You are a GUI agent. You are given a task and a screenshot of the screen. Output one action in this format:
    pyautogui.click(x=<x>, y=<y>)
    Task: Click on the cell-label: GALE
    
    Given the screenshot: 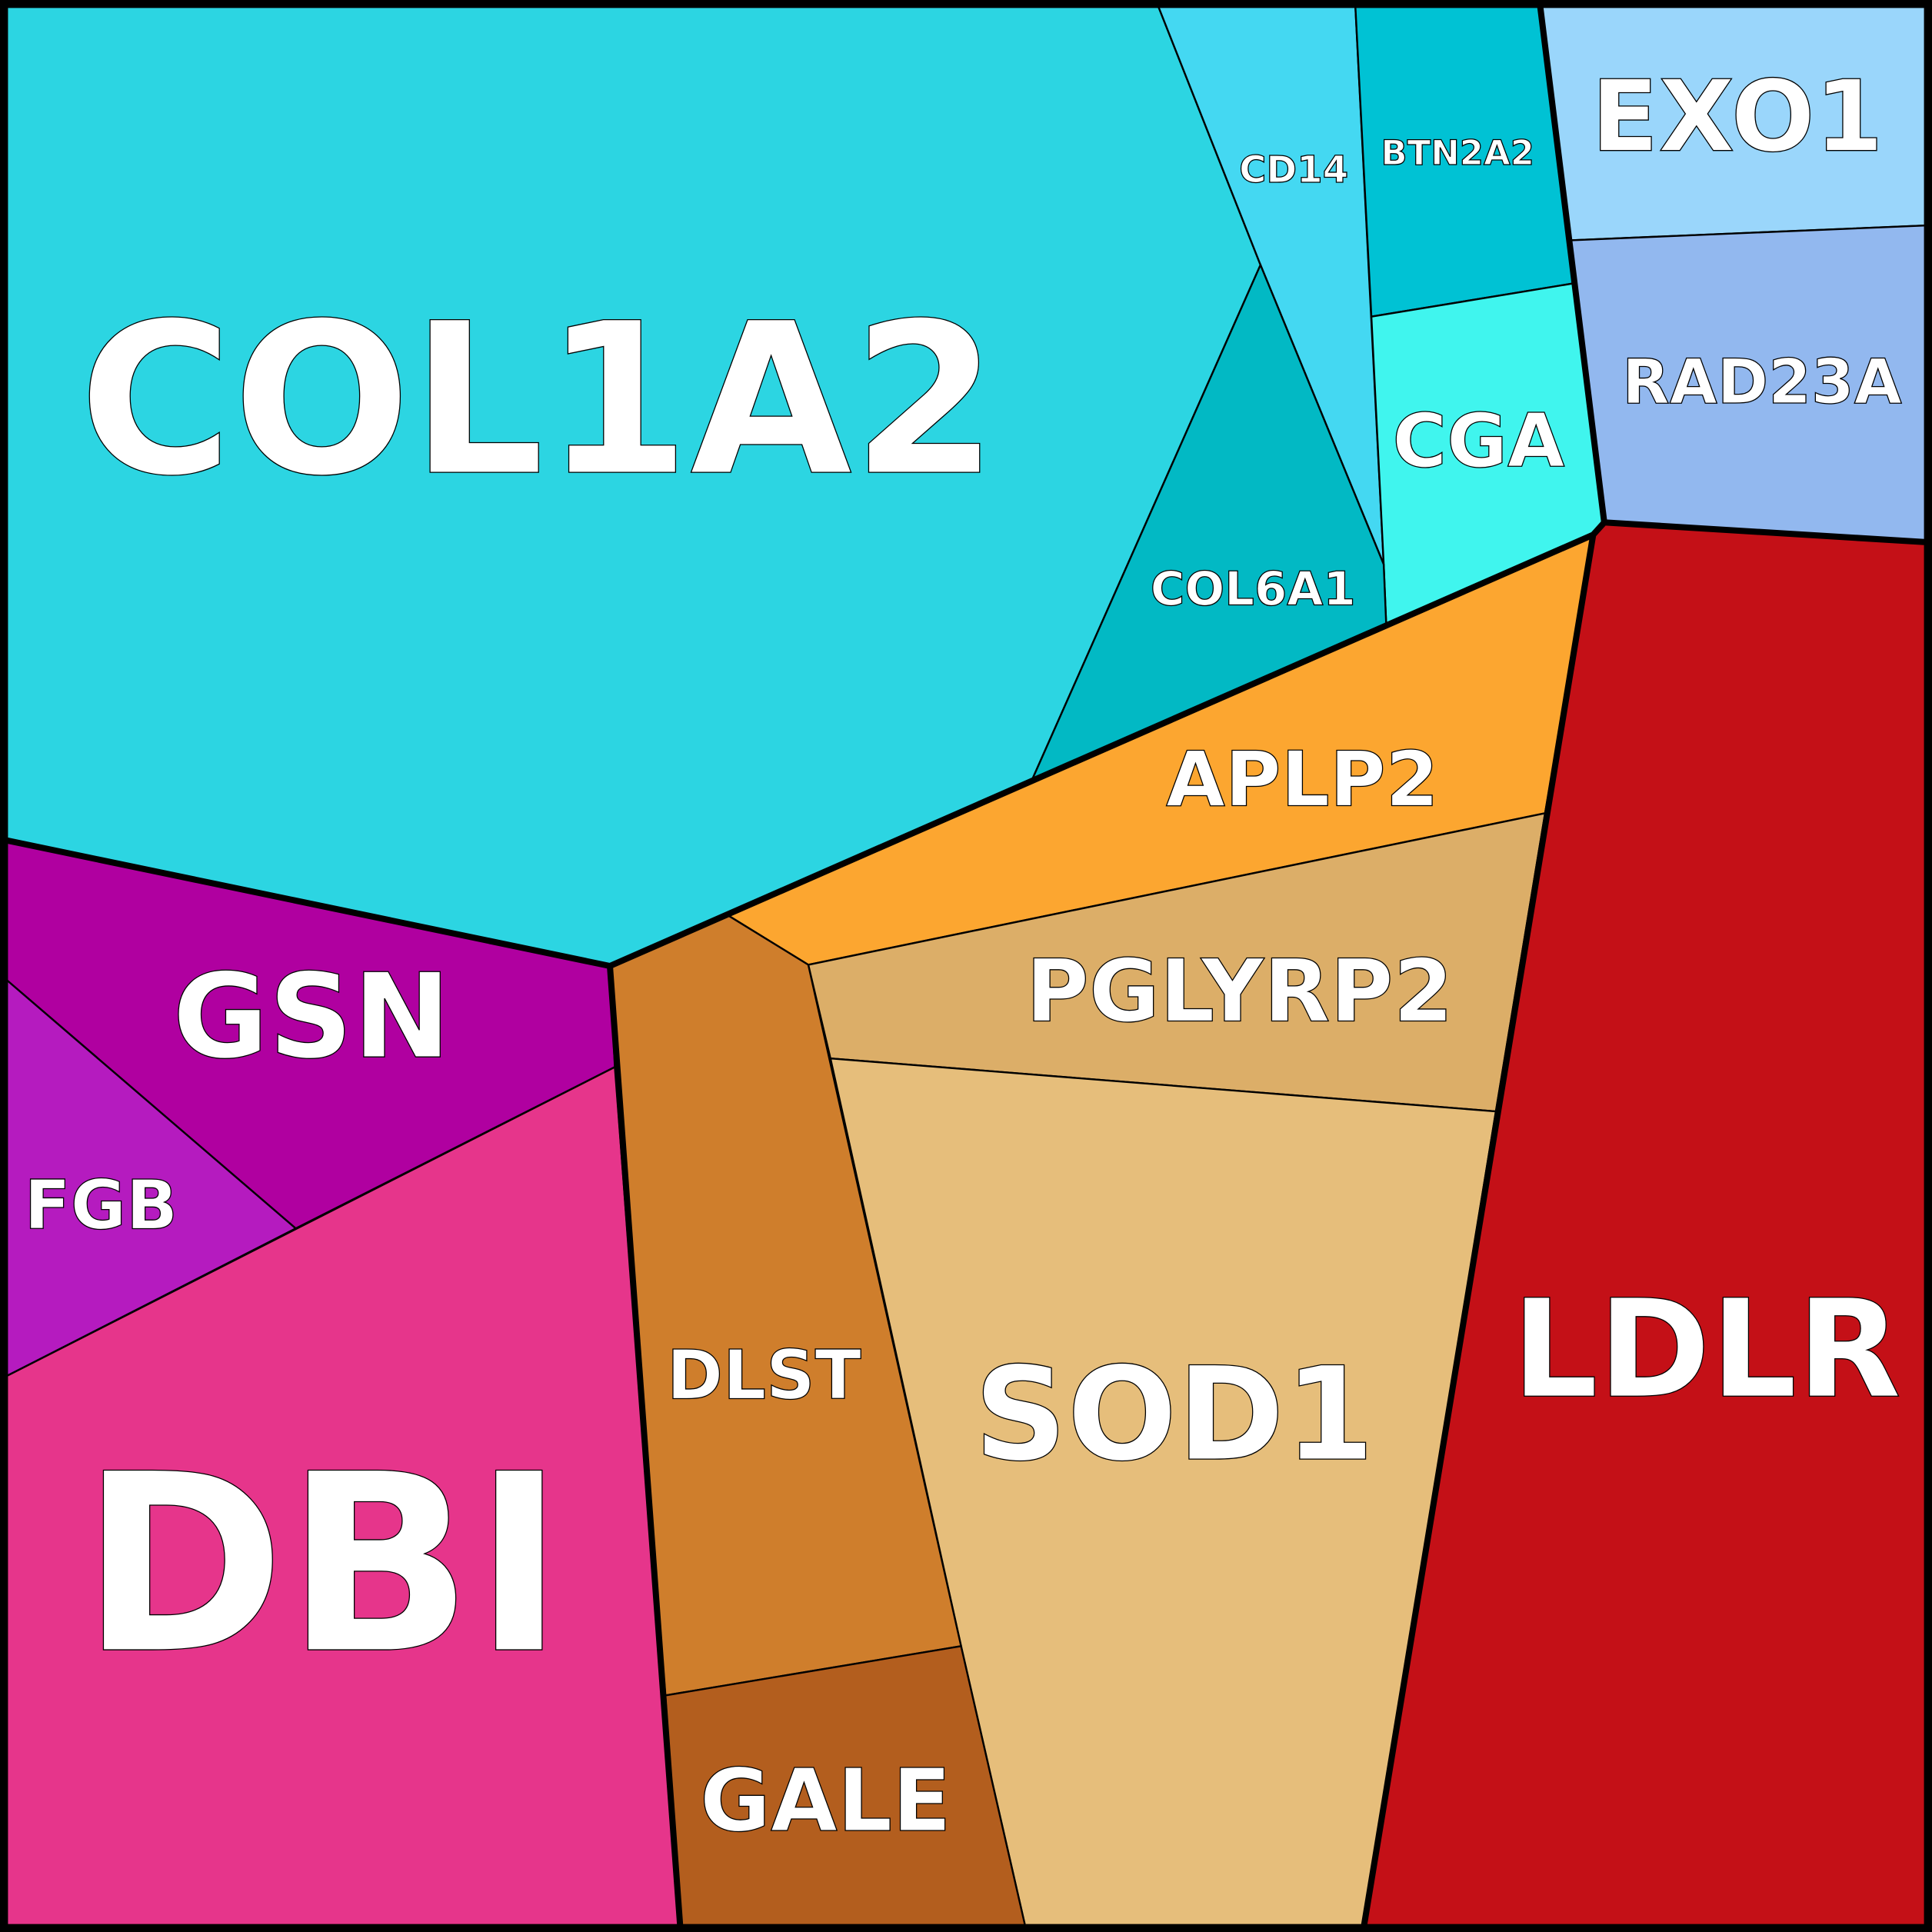 What is the action you would take?
    pyautogui.click(x=825, y=1801)
    